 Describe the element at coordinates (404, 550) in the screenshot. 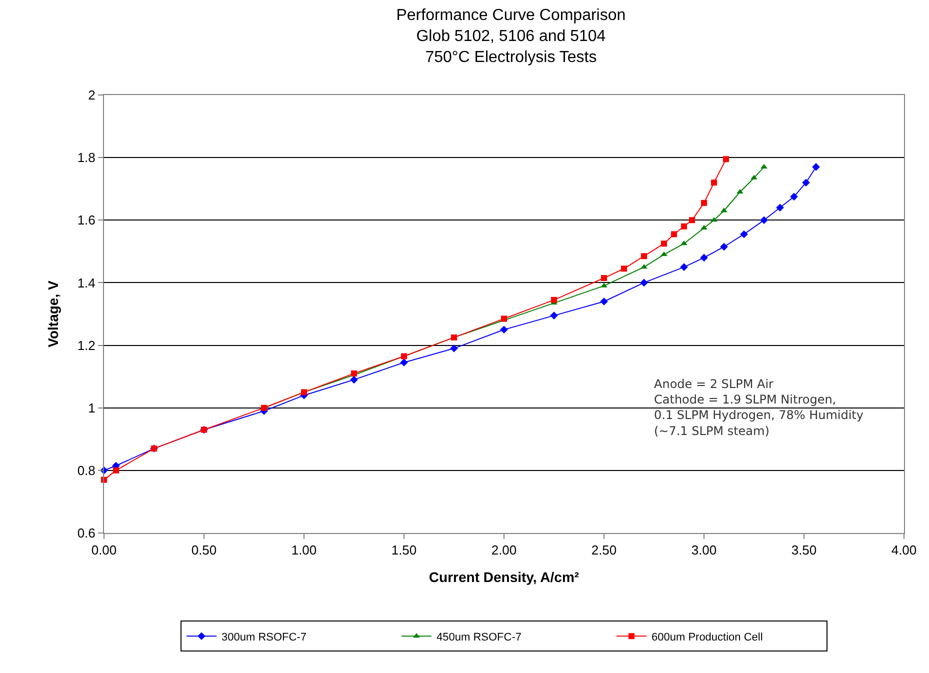

I see `x-tick-label: 1.50` at that location.